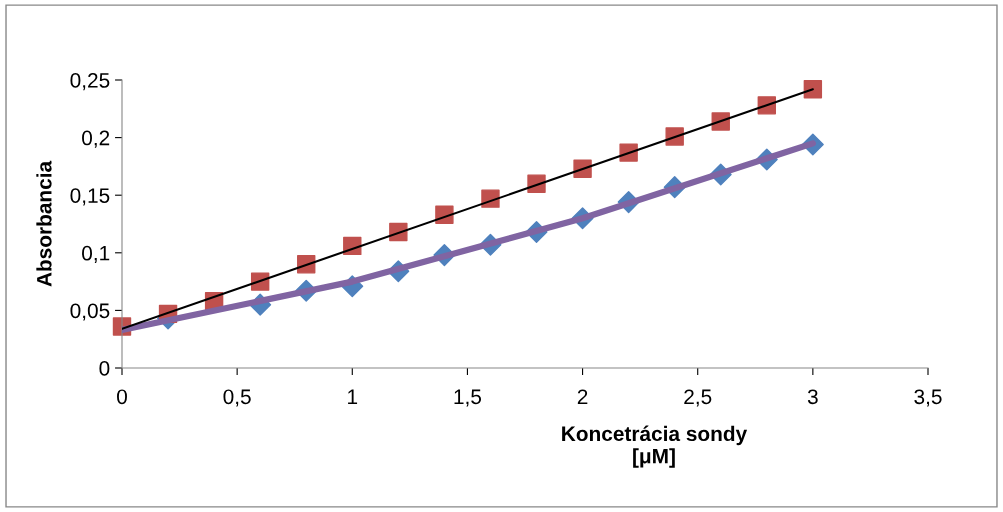  Describe the element at coordinates (468, 398) in the screenshot. I see `x-tick-label: 1,5` at that location.